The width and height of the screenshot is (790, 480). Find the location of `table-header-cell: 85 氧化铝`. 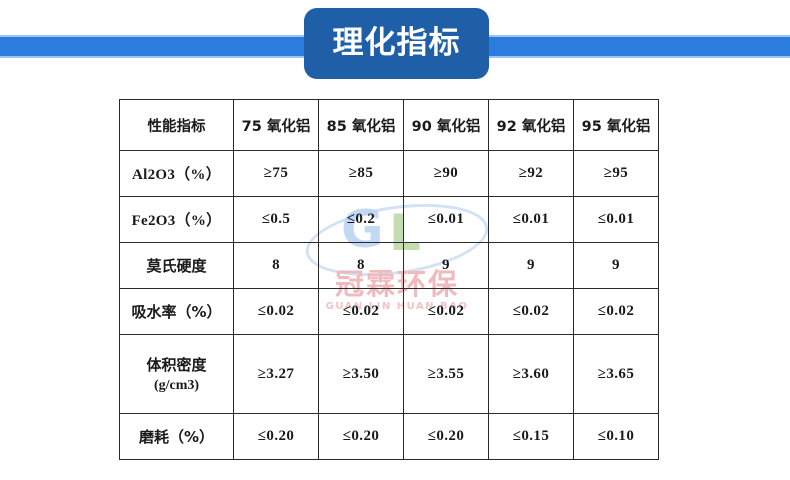

table-header-cell: 85 氧化铝 is located at coordinates (361, 125).